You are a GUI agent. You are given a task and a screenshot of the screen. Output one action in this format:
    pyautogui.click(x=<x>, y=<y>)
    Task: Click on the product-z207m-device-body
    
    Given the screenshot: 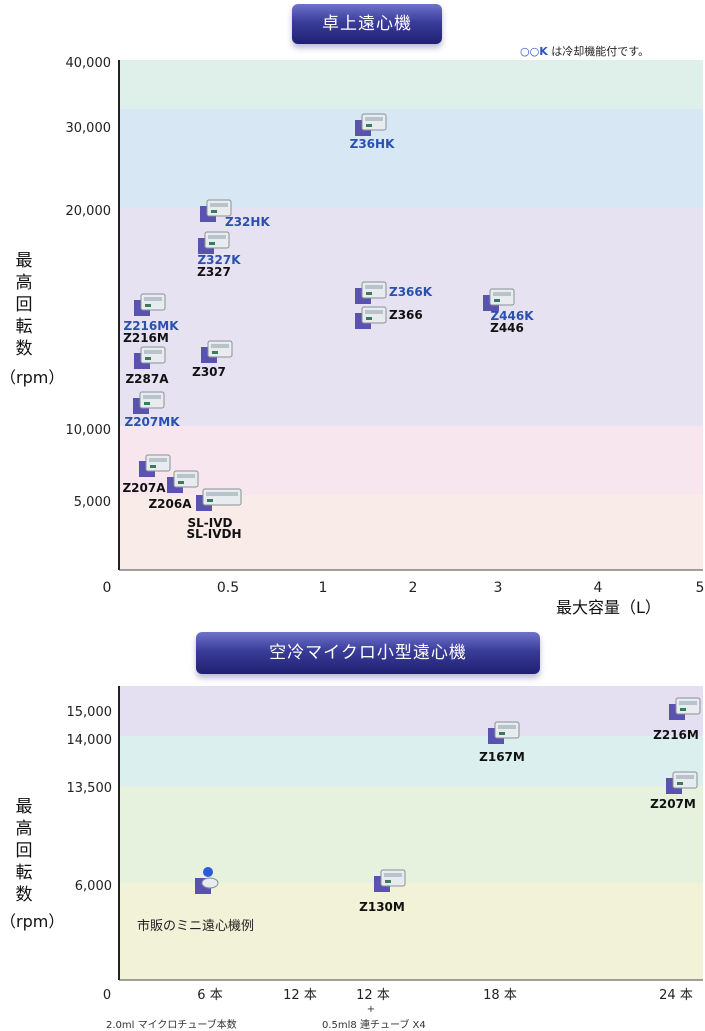 What is the action you would take?
    pyautogui.click(x=685, y=780)
    